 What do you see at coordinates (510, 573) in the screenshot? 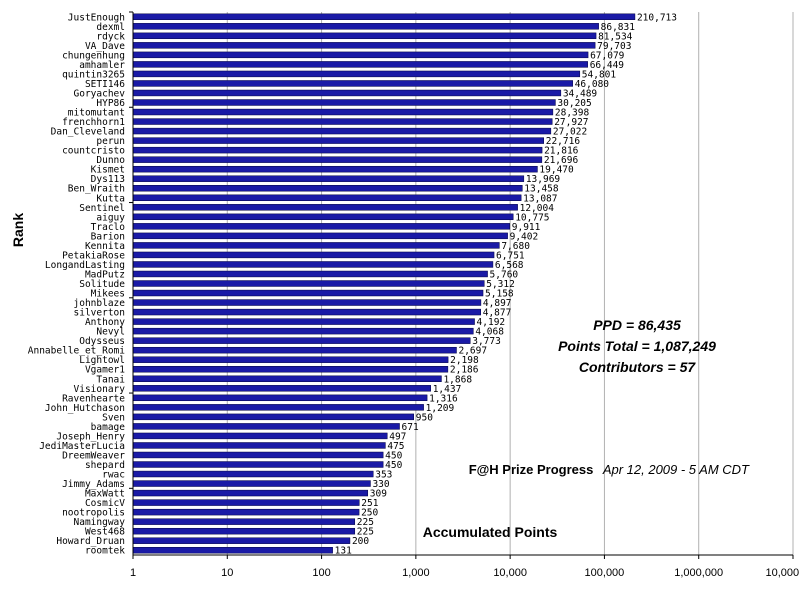
I see `x-tick-label: 10,000` at bounding box center [510, 573].